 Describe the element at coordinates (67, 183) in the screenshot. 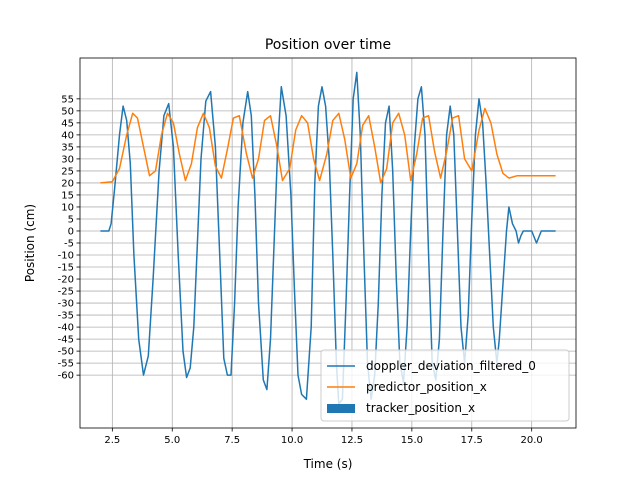

I see `y-tick-label: 20` at that location.